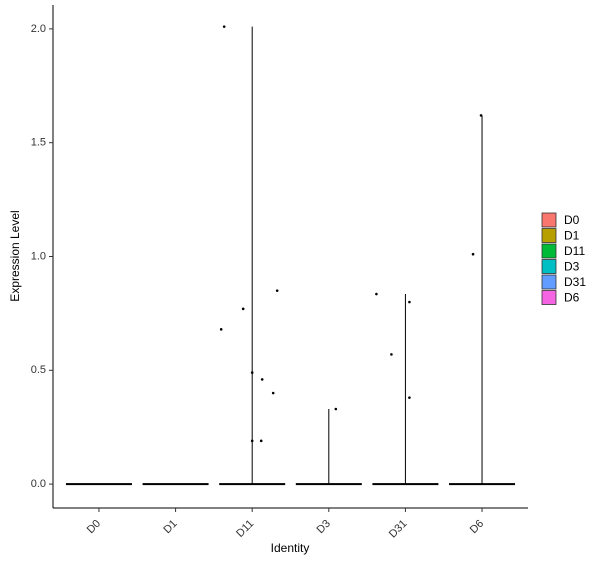  I want to click on y-tick-label: 2.0, so click(38, 29).